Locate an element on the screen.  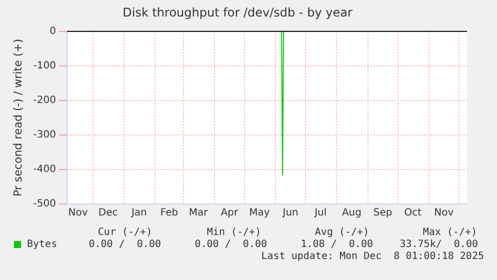
chart-title: Disk throughput for /dev/sdb - by year is located at coordinates (237, 12).